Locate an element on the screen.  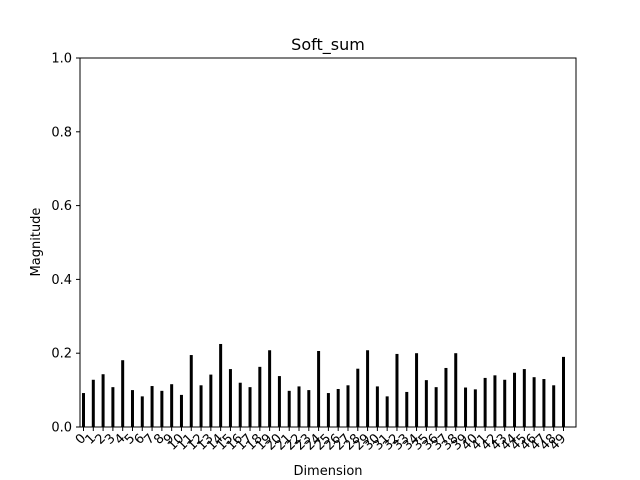
y-tick-label: 0.8 is located at coordinates (61, 132).